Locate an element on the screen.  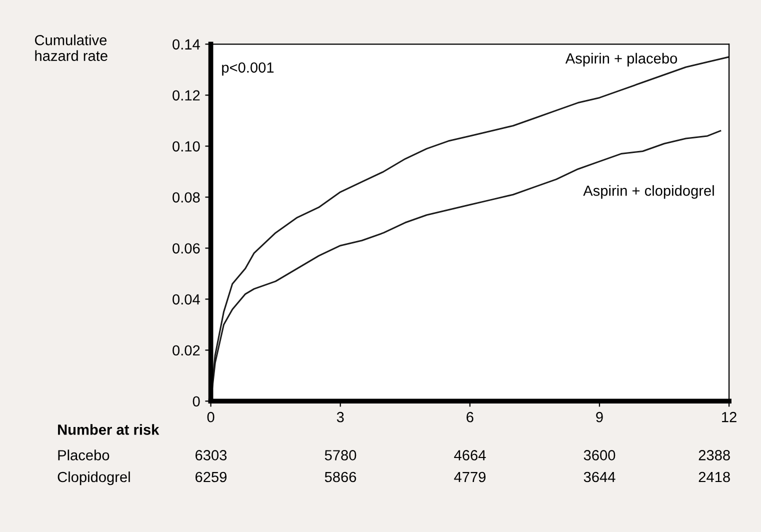
y-tick-label: 0 is located at coordinates (196, 401).